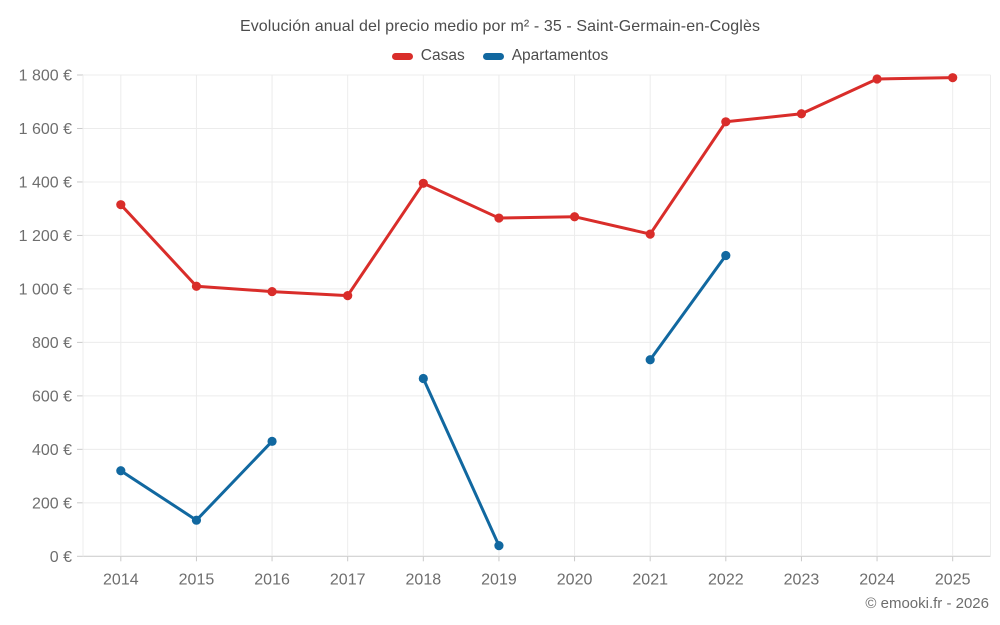 The width and height of the screenshot is (1000, 625). I want to click on data-point-casas-2024, so click(877, 79).